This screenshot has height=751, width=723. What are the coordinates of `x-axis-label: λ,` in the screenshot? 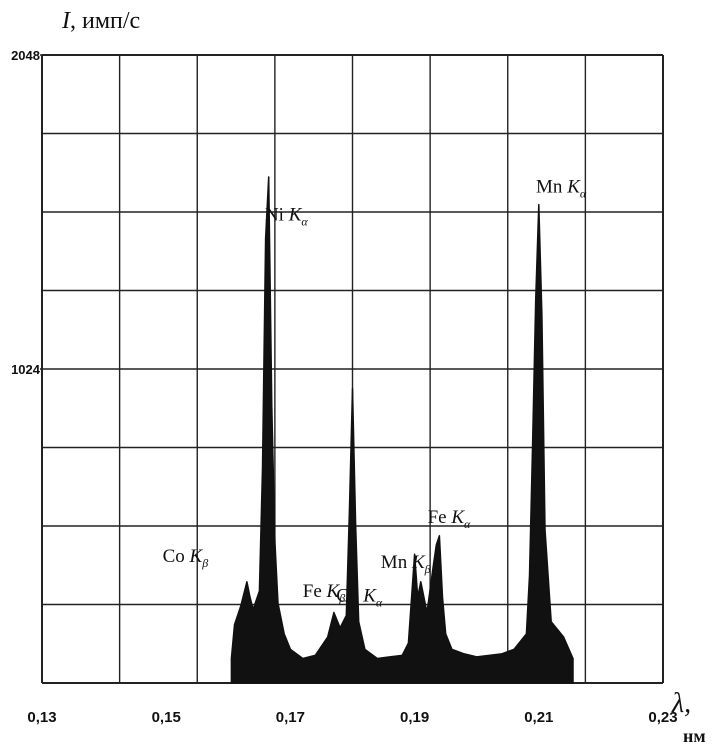 It's located at (682, 703).